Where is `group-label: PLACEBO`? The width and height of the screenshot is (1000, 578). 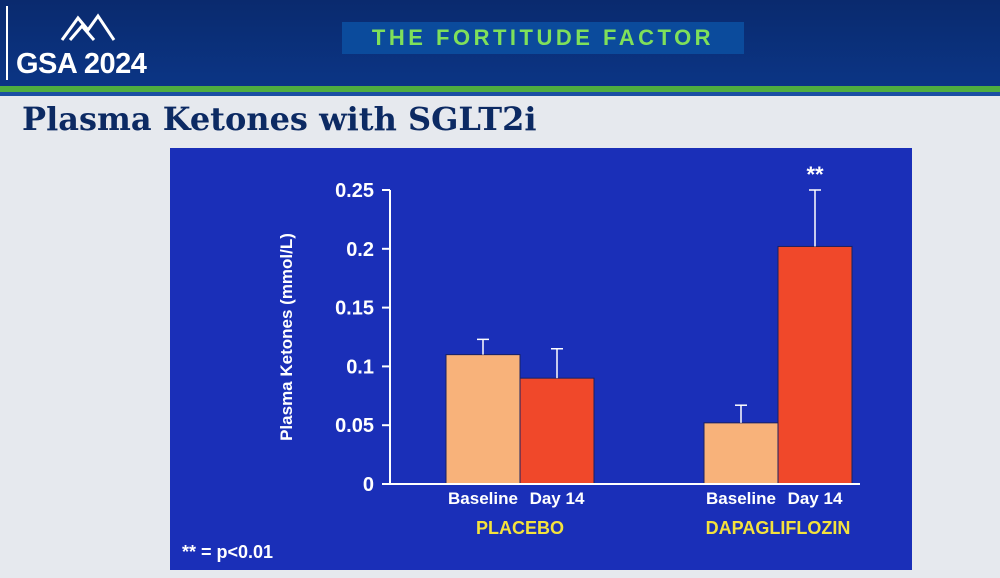
group-label: PLACEBO is located at coordinates (520, 528).